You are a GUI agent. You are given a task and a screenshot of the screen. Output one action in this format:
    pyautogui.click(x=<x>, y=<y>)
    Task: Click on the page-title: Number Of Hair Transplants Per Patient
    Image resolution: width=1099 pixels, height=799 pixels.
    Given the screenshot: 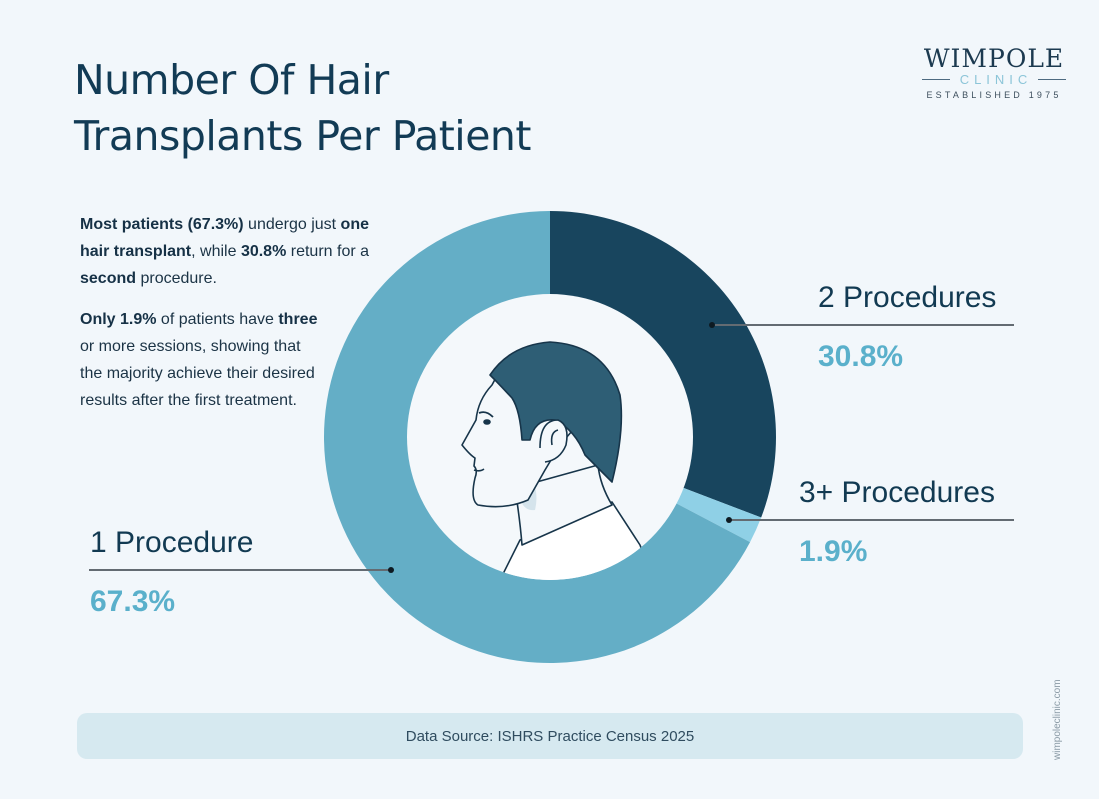 What is the action you would take?
    pyautogui.click(x=302, y=108)
    